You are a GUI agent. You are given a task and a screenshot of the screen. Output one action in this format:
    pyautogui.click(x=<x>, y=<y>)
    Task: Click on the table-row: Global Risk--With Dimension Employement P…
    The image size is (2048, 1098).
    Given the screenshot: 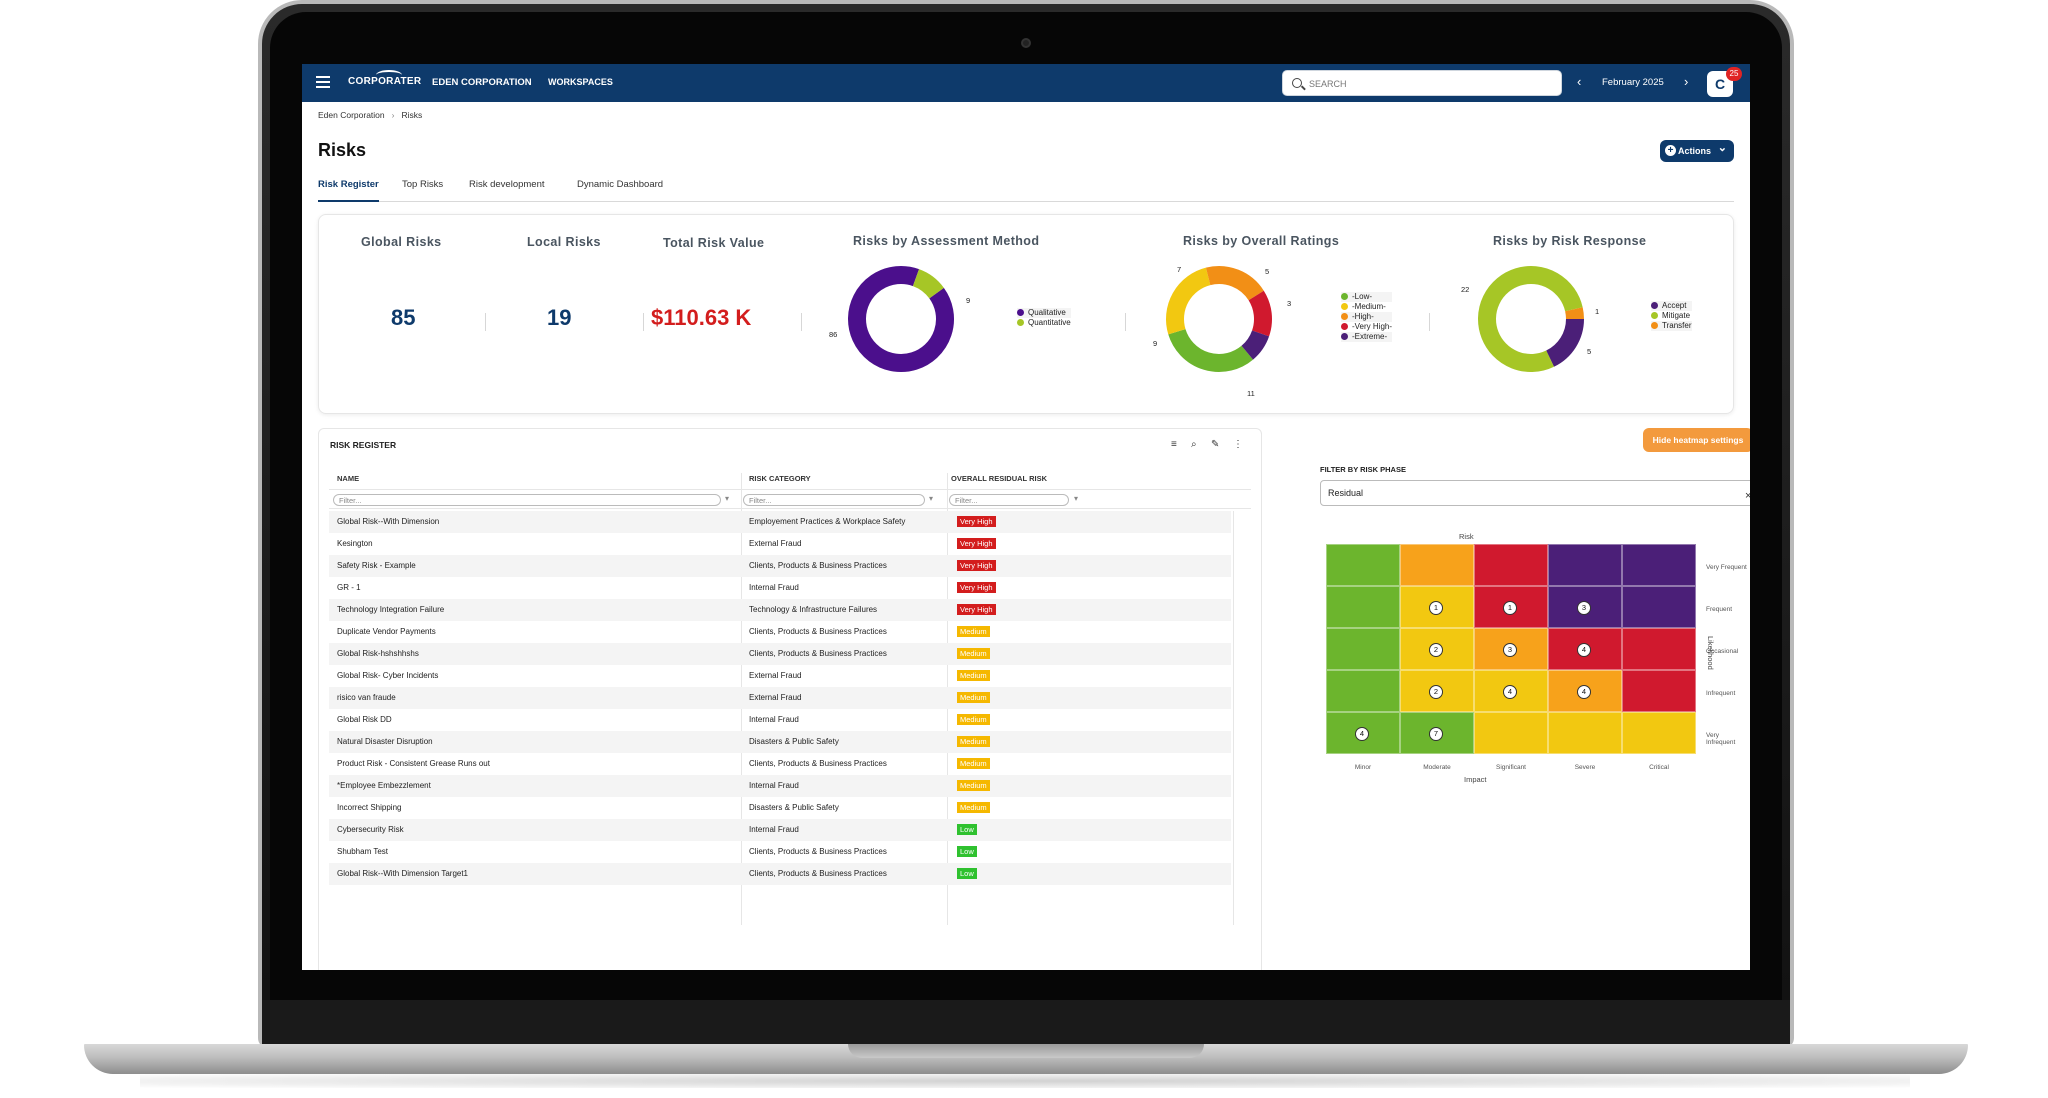 What is the action you would take?
    pyautogui.click(x=780, y=522)
    